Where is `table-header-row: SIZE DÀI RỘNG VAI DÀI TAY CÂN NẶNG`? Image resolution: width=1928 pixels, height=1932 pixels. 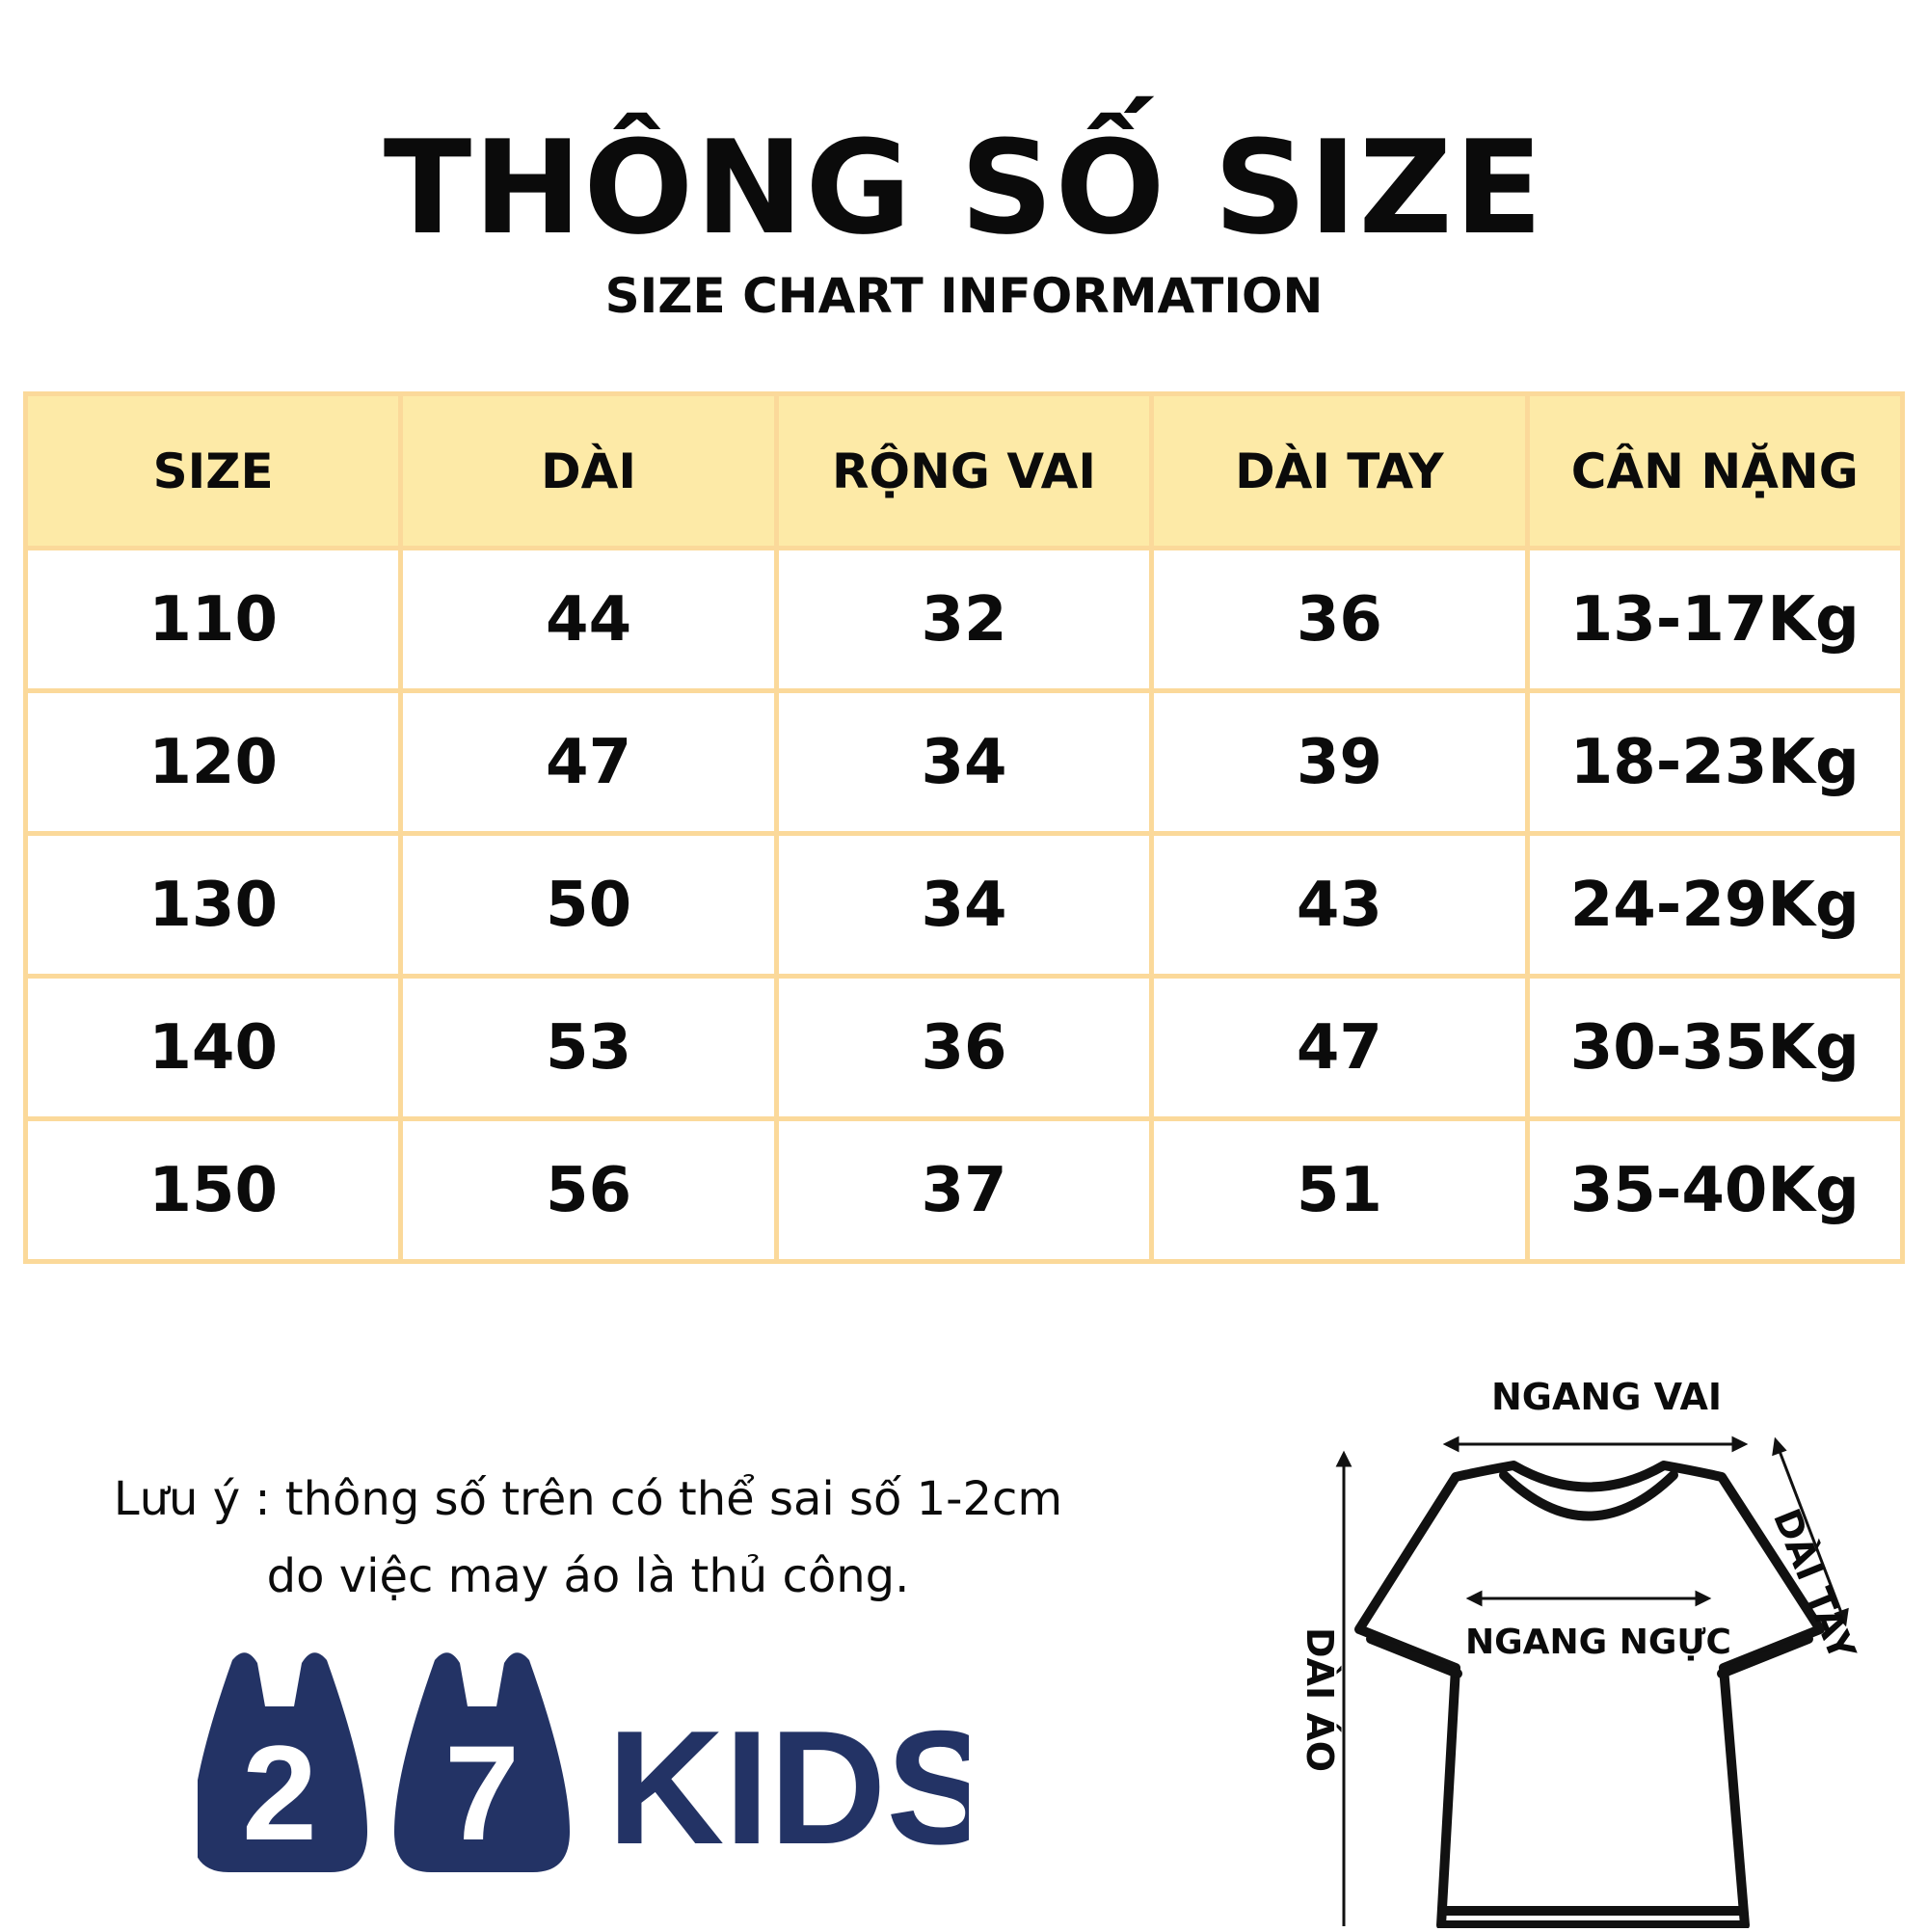 table-header-row: SIZE DÀI RỘNG VAI DÀI TAY CÂN NẶNG is located at coordinates (964, 471).